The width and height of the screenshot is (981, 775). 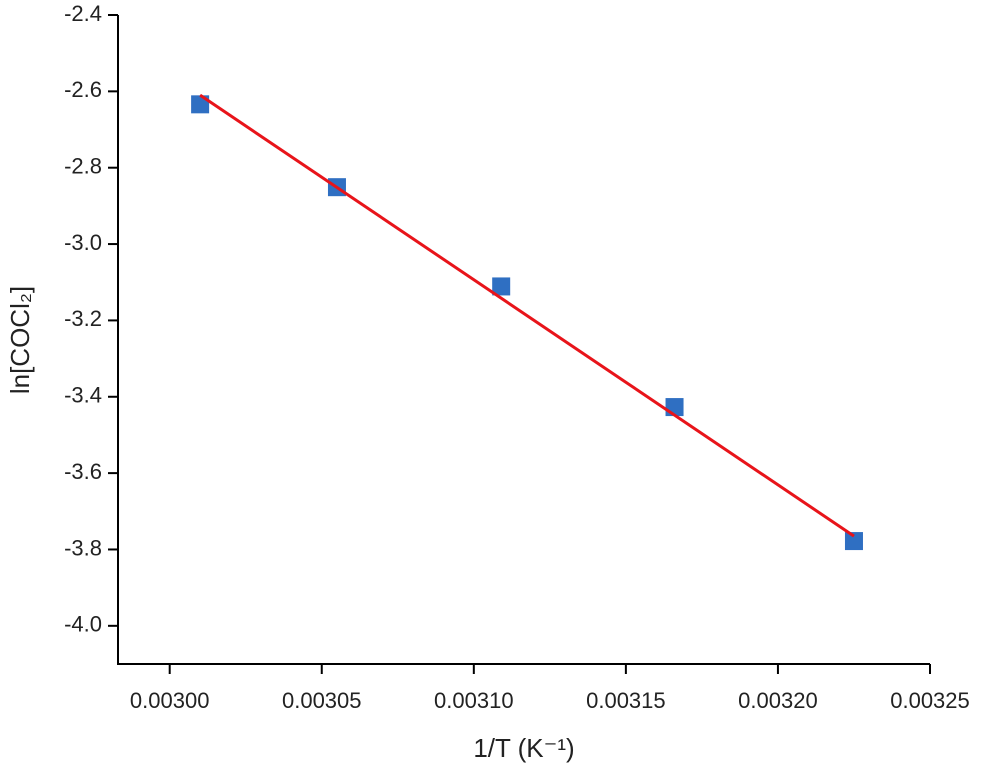 I want to click on y-tick-label: -2.4, so click(x=83, y=13).